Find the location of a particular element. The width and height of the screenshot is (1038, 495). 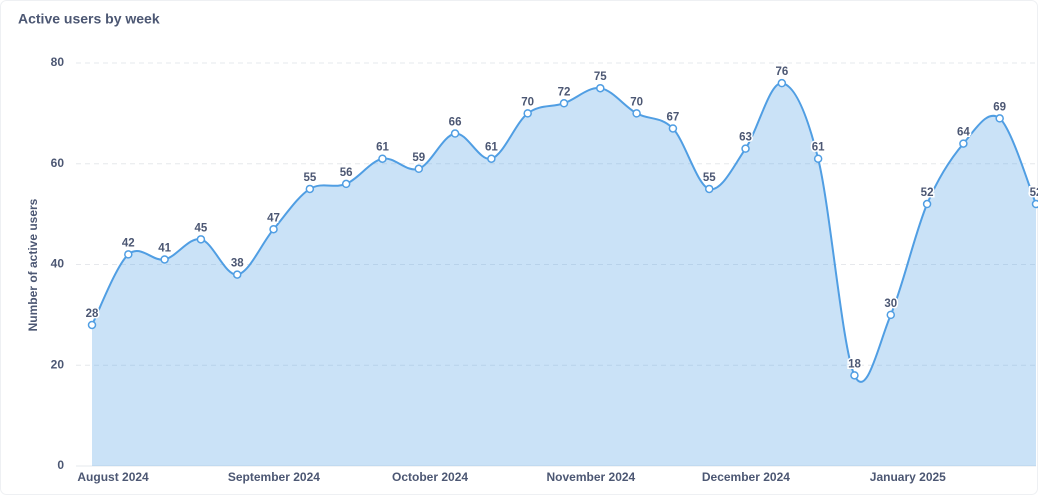

value-label: 45 is located at coordinates (201, 228).